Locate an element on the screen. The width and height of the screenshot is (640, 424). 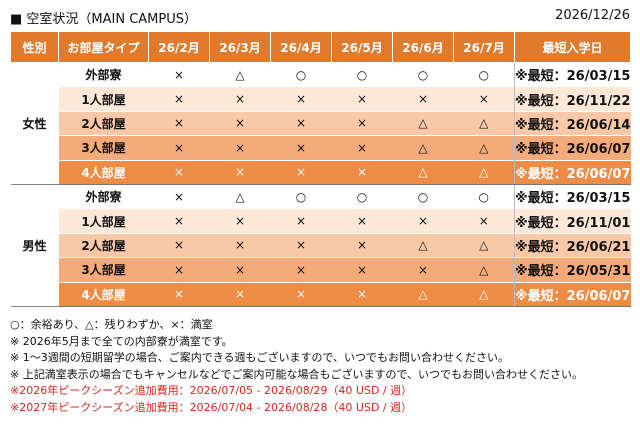
col-header-month: 26/6月 is located at coordinates (423, 47).